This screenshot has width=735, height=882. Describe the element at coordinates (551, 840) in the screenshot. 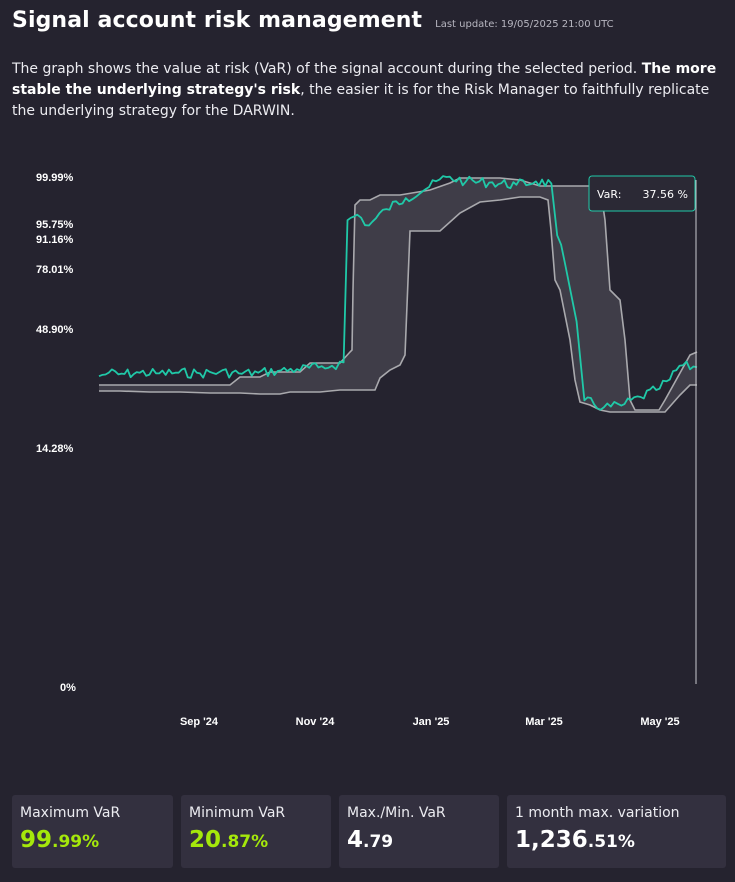

I see `stat-value-int: 1,236` at that location.